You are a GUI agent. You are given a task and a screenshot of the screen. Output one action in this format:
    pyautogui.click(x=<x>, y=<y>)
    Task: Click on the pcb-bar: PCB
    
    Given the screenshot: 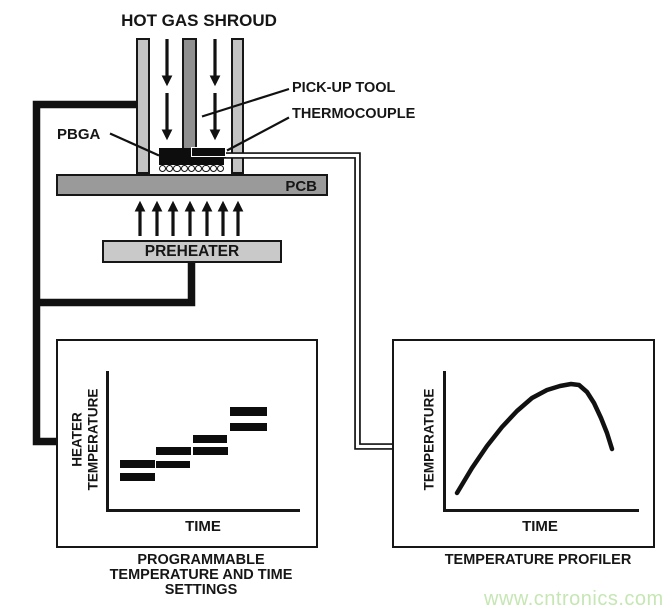 What is the action you would take?
    pyautogui.click(x=192, y=185)
    